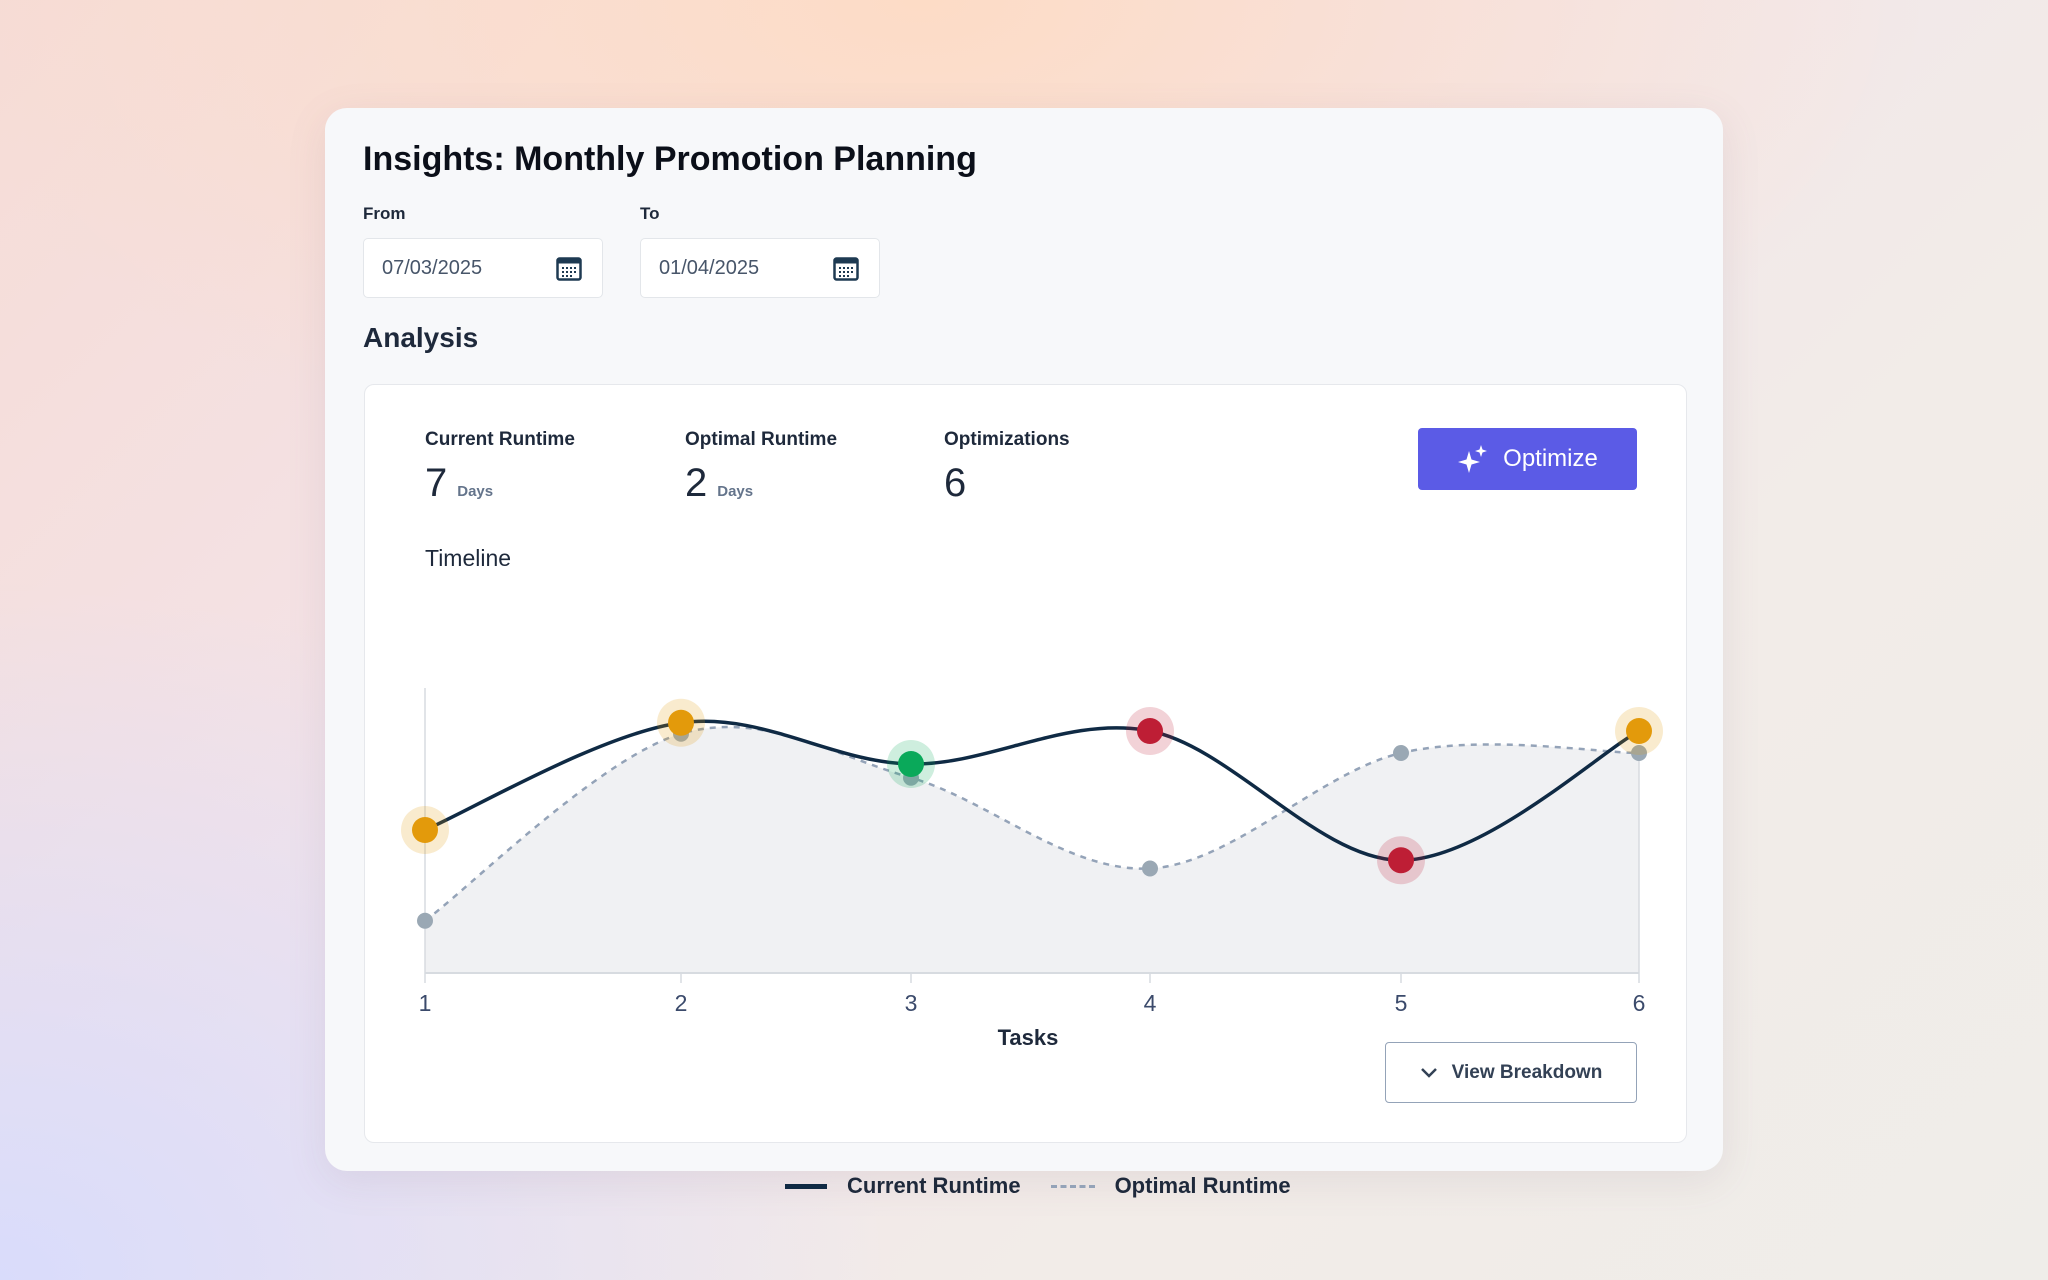 The height and width of the screenshot is (1280, 2048). What do you see at coordinates (696, 483) in the screenshot?
I see `stat-value: 2` at bounding box center [696, 483].